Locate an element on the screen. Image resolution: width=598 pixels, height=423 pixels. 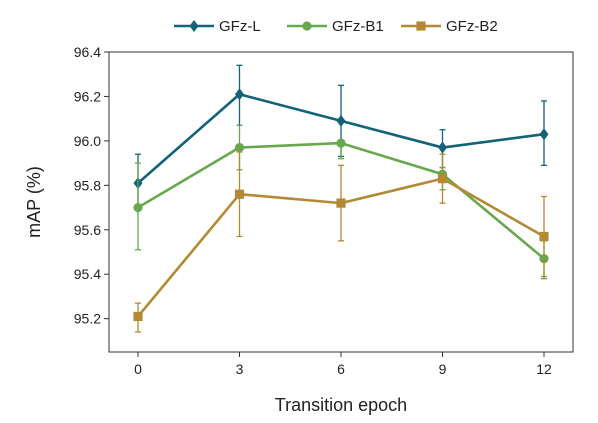
x-tick-label: 3 is located at coordinates (240, 369).